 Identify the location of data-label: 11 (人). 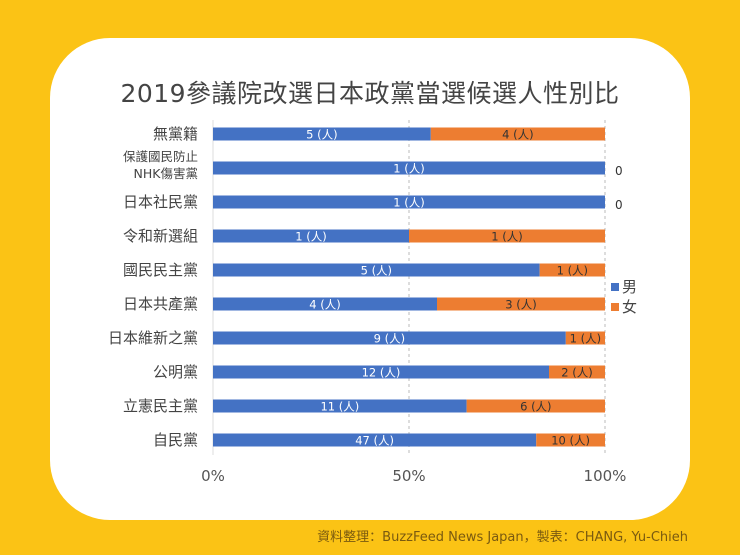
(339, 407).